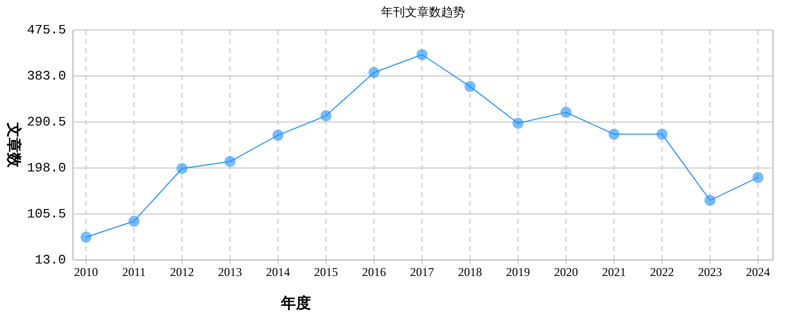 Image resolution: width=798 pixels, height=330 pixels. What do you see at coordinates (614, 272) in the screenshot?
I see `x-tick-label: 2021` at bounding box center [614, 272].